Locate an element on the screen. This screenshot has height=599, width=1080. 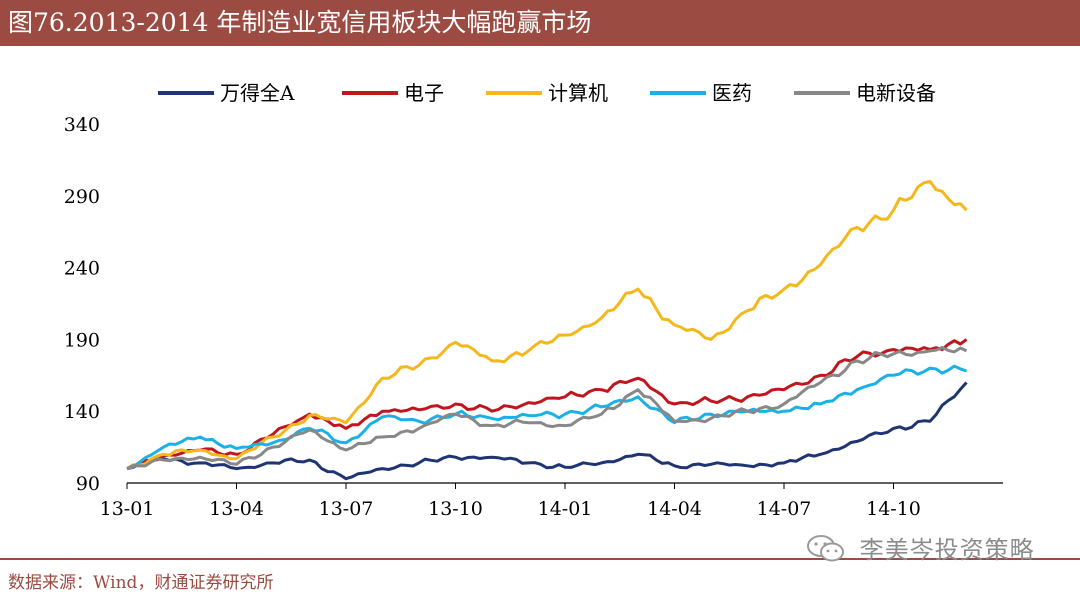
x-tick-label: 14-01 is located at coordinates (565, 509).